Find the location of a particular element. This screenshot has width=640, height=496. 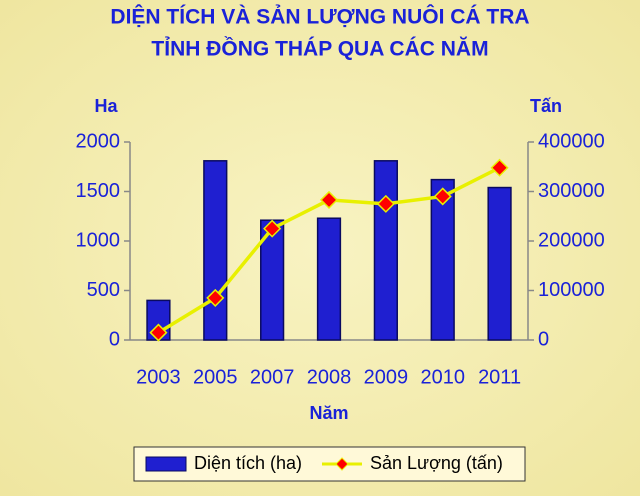

legend-label: Sản Lượng (tấn) is located at coordinates (436, 463).